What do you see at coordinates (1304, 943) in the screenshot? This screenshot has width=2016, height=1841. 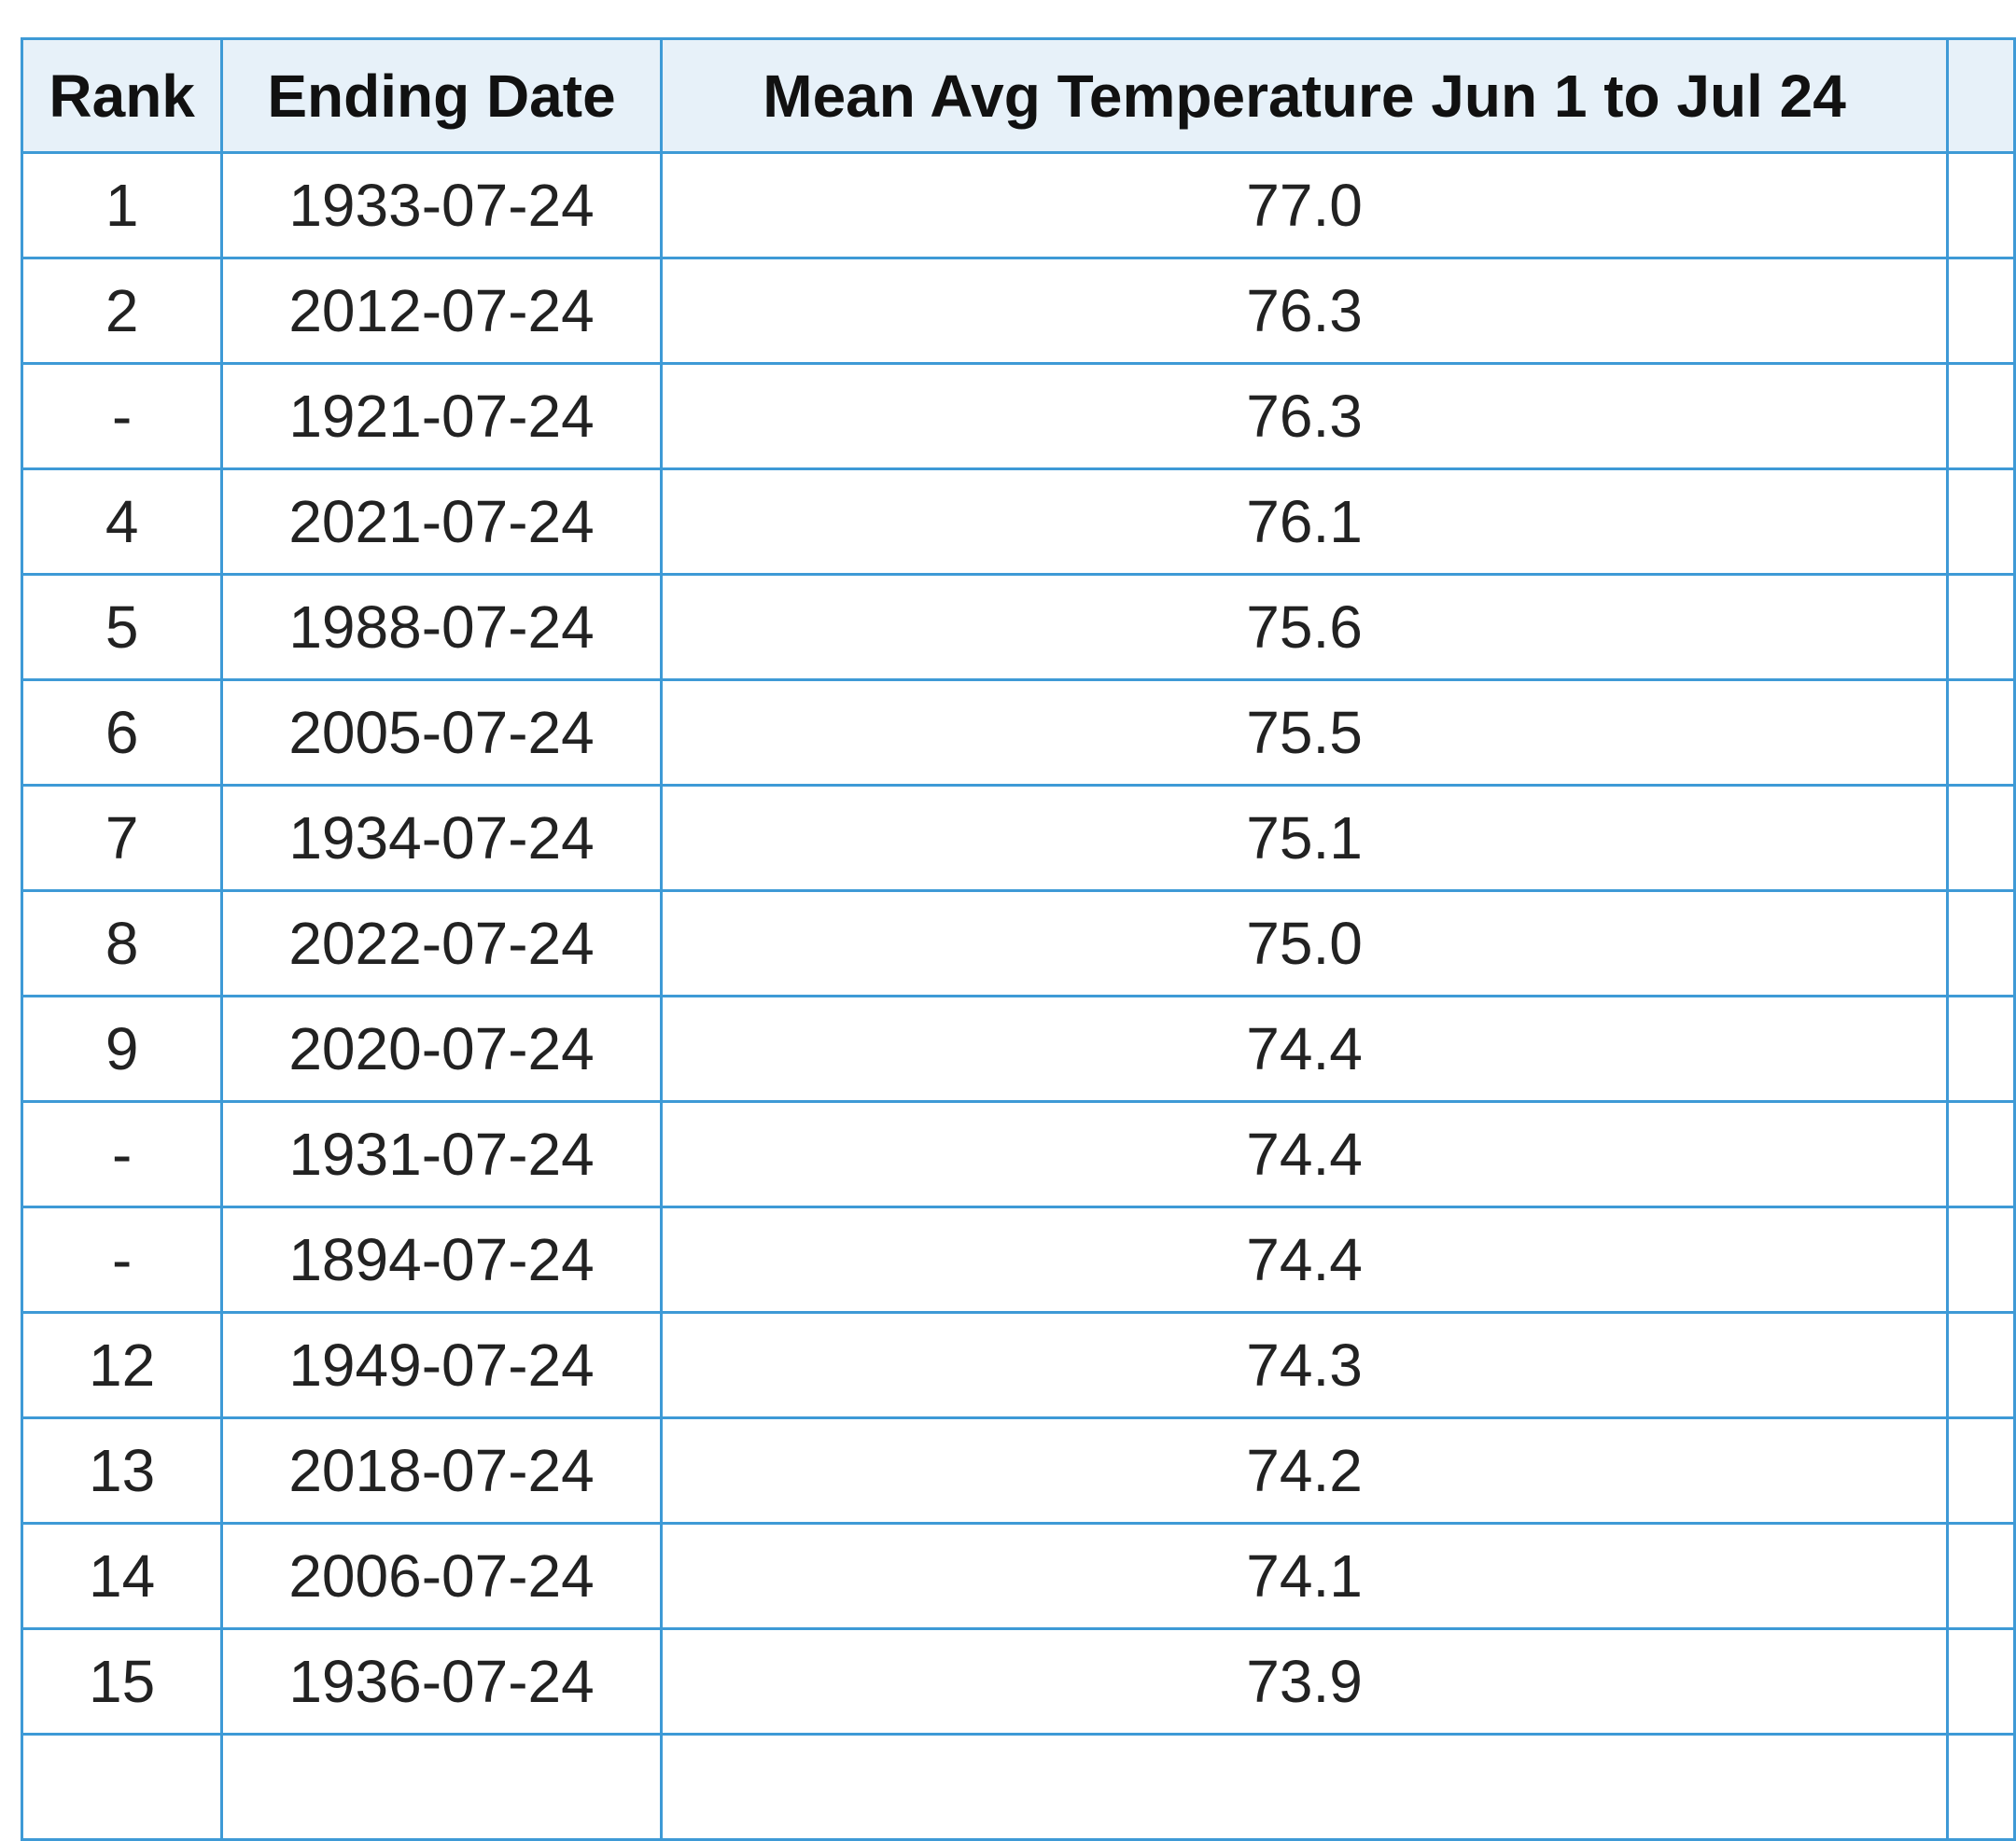 I see `temperature-cell: 75.0` at bounding box center [1304, 943].